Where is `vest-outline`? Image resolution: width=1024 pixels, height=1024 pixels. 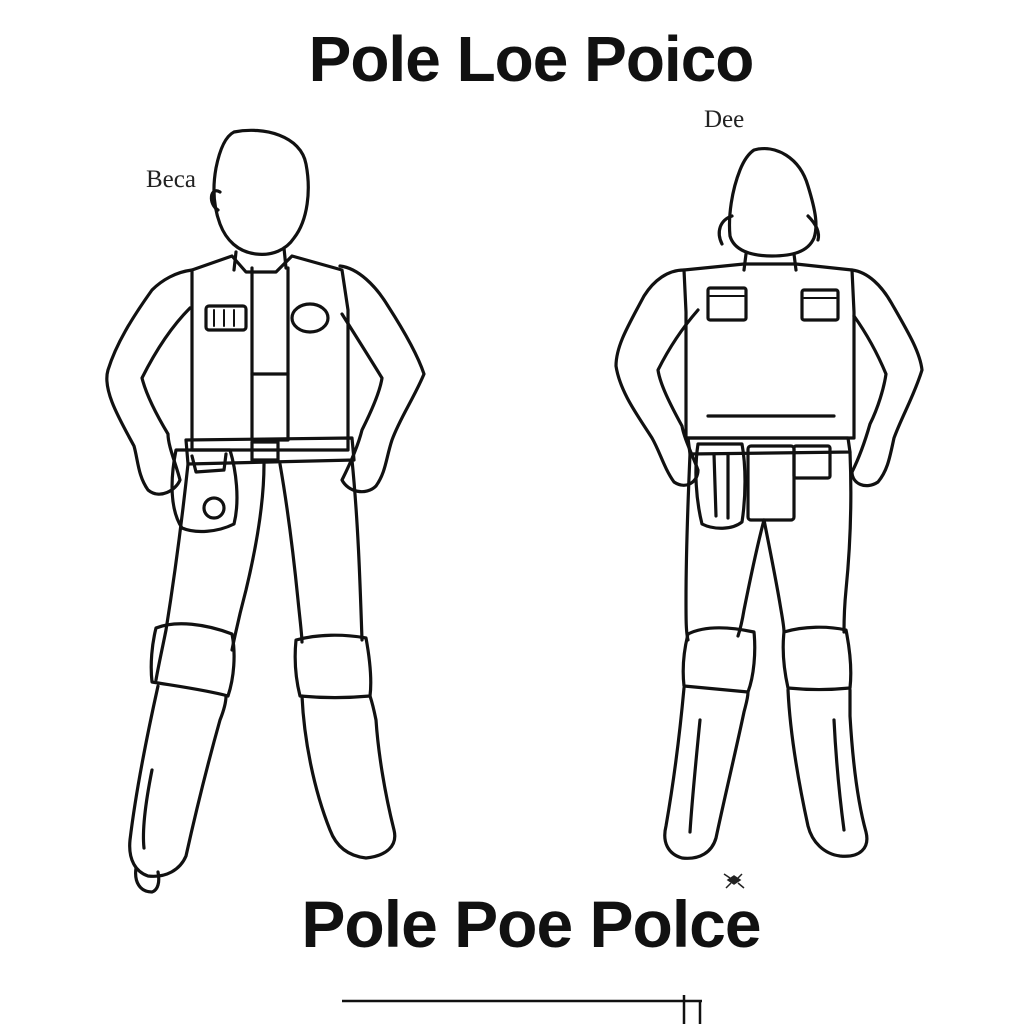 vest-outline is located at coordinates (270, 353).